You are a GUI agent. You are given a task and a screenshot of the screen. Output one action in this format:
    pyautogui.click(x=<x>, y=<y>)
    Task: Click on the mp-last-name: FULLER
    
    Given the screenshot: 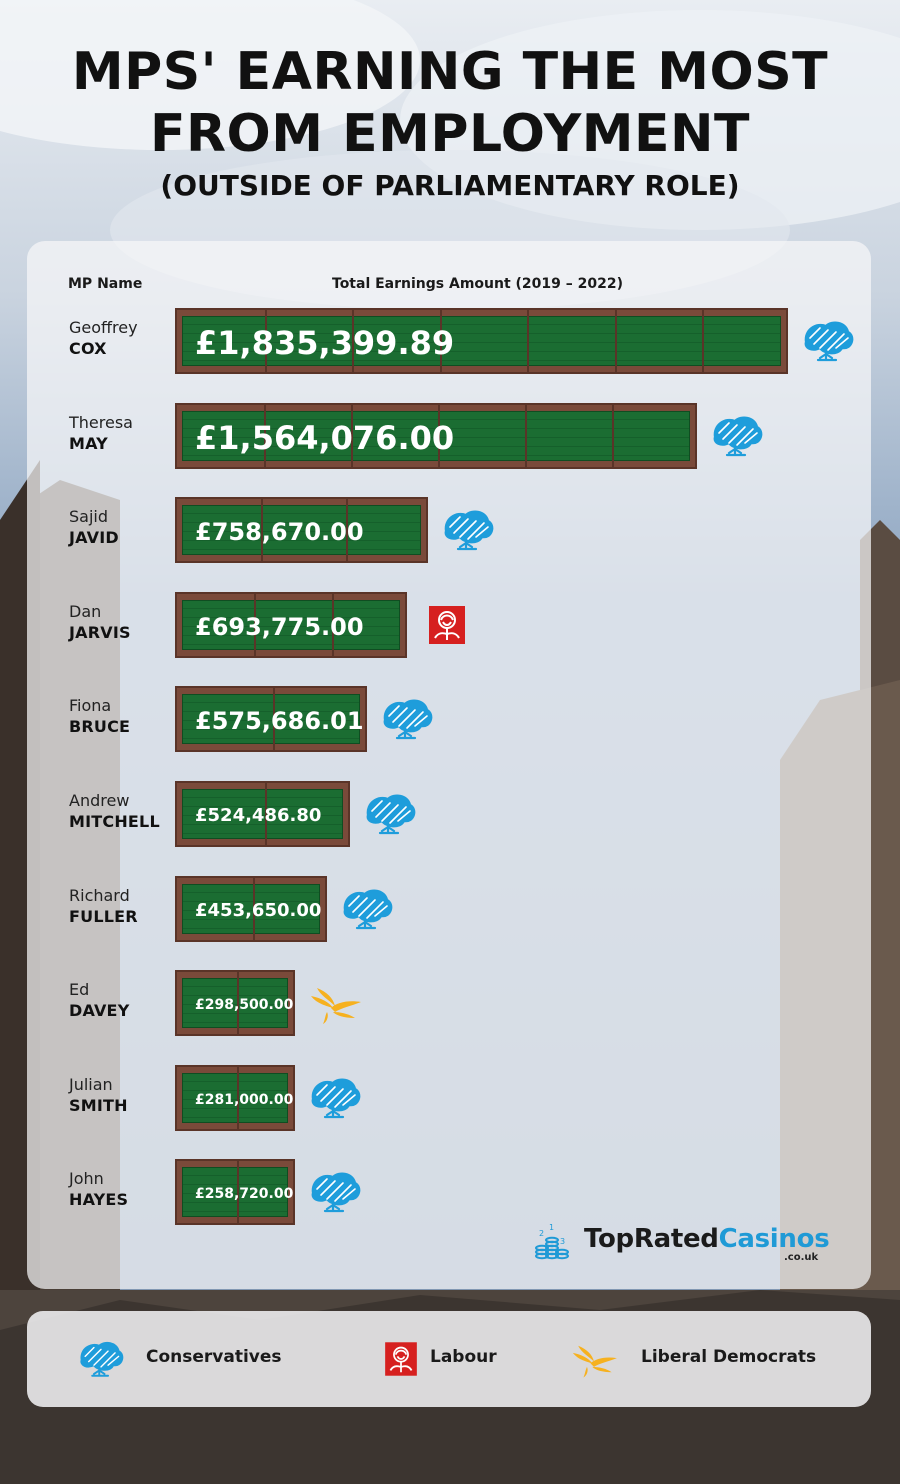 What is the action you would take?
    pyautogui.click(x=103, y=916)
    